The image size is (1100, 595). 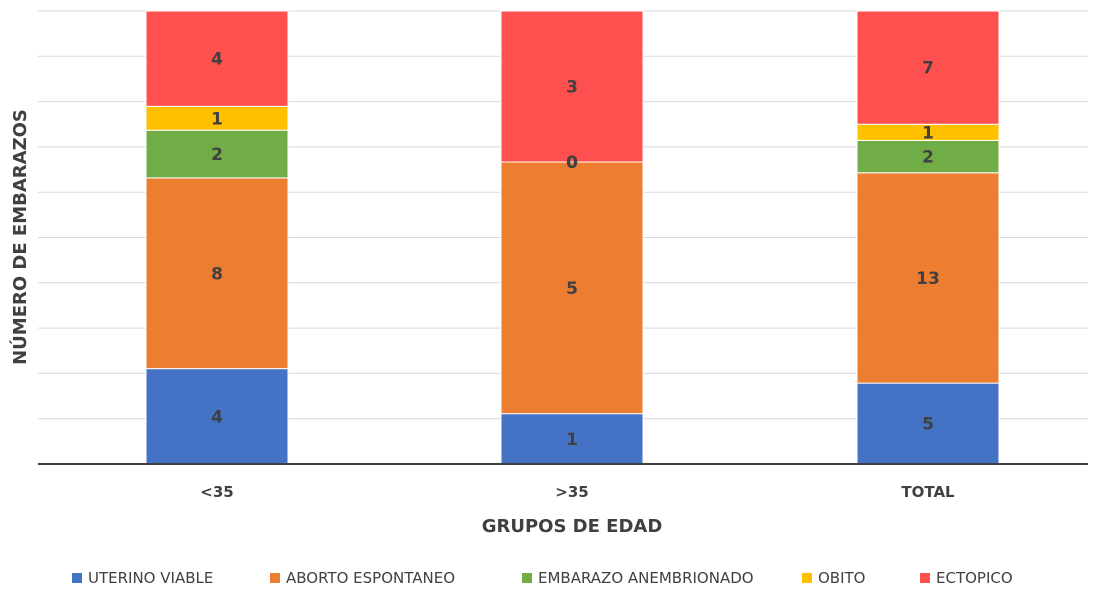 I want to click on legend-item: ECTOPICO, so click(x=966, y=578).